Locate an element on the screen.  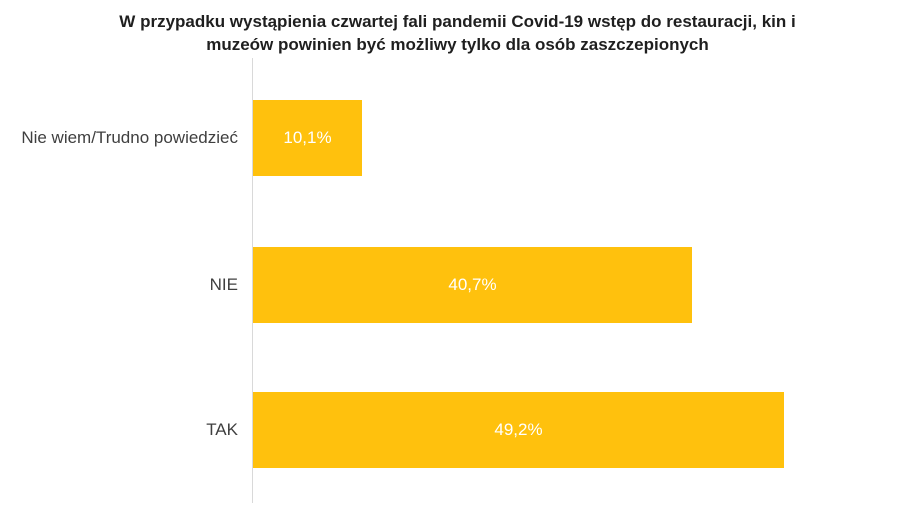
category-label-nie-wiem: Nie wiem/Trudno powiedzieć is located at coordinates (129, 137).